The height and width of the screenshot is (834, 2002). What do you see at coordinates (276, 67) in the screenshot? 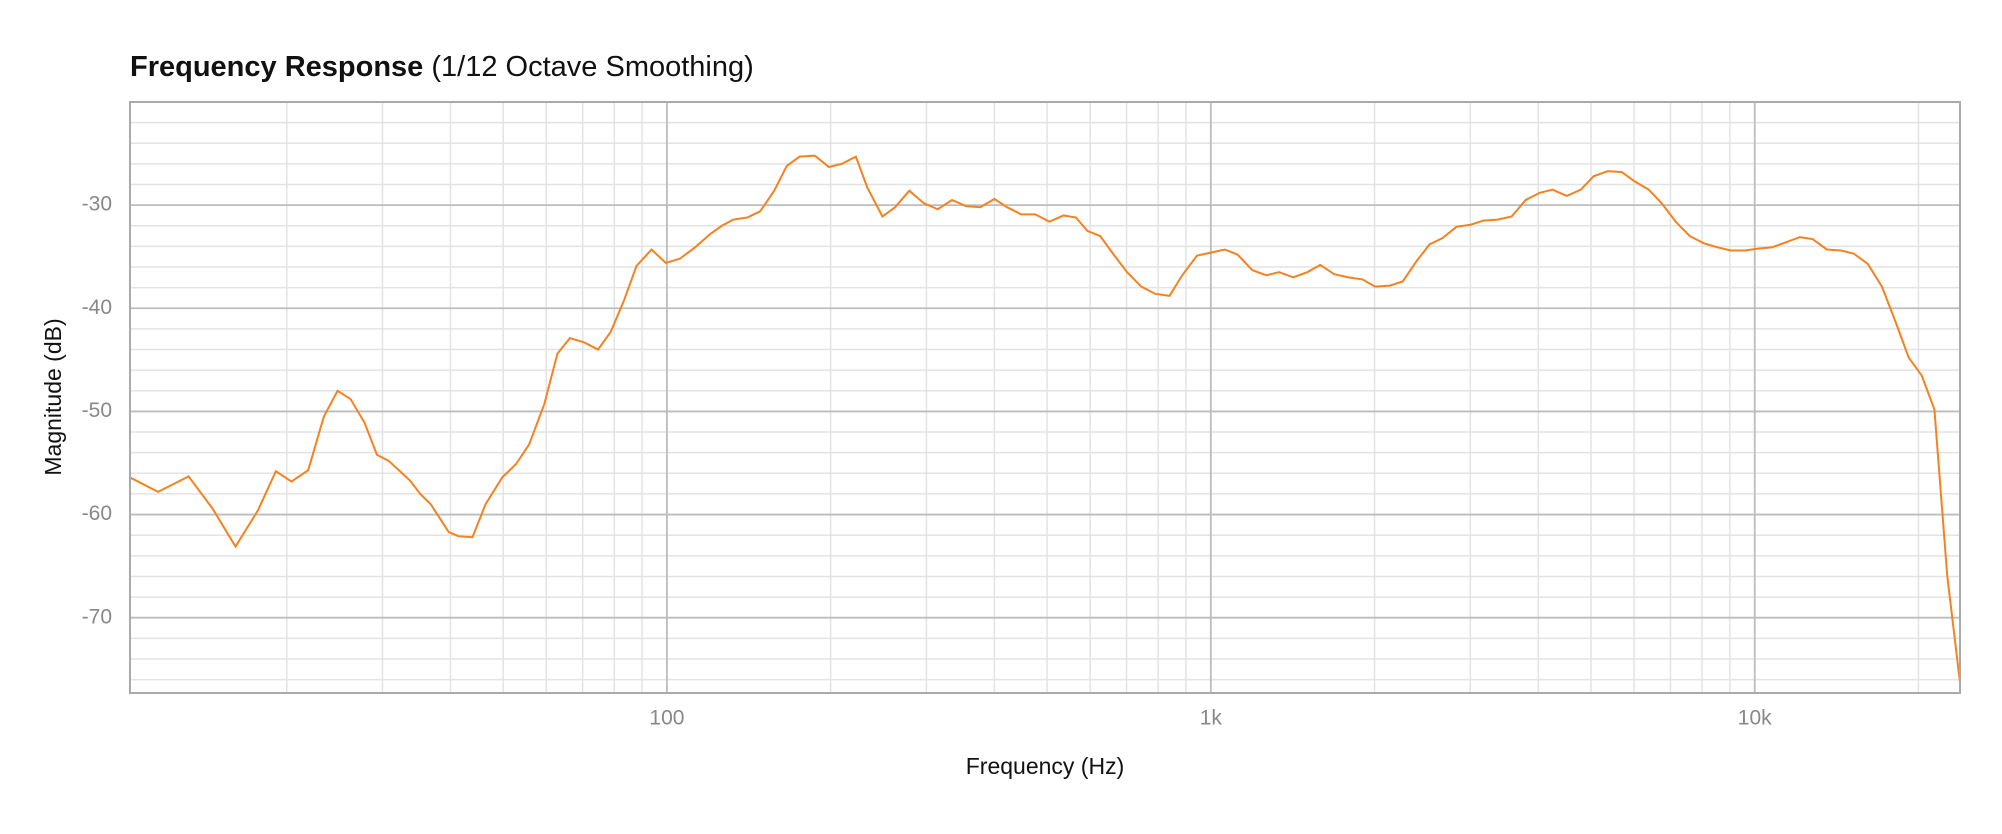
I see `title: Frequency Response` at bounding box center [276, 67].